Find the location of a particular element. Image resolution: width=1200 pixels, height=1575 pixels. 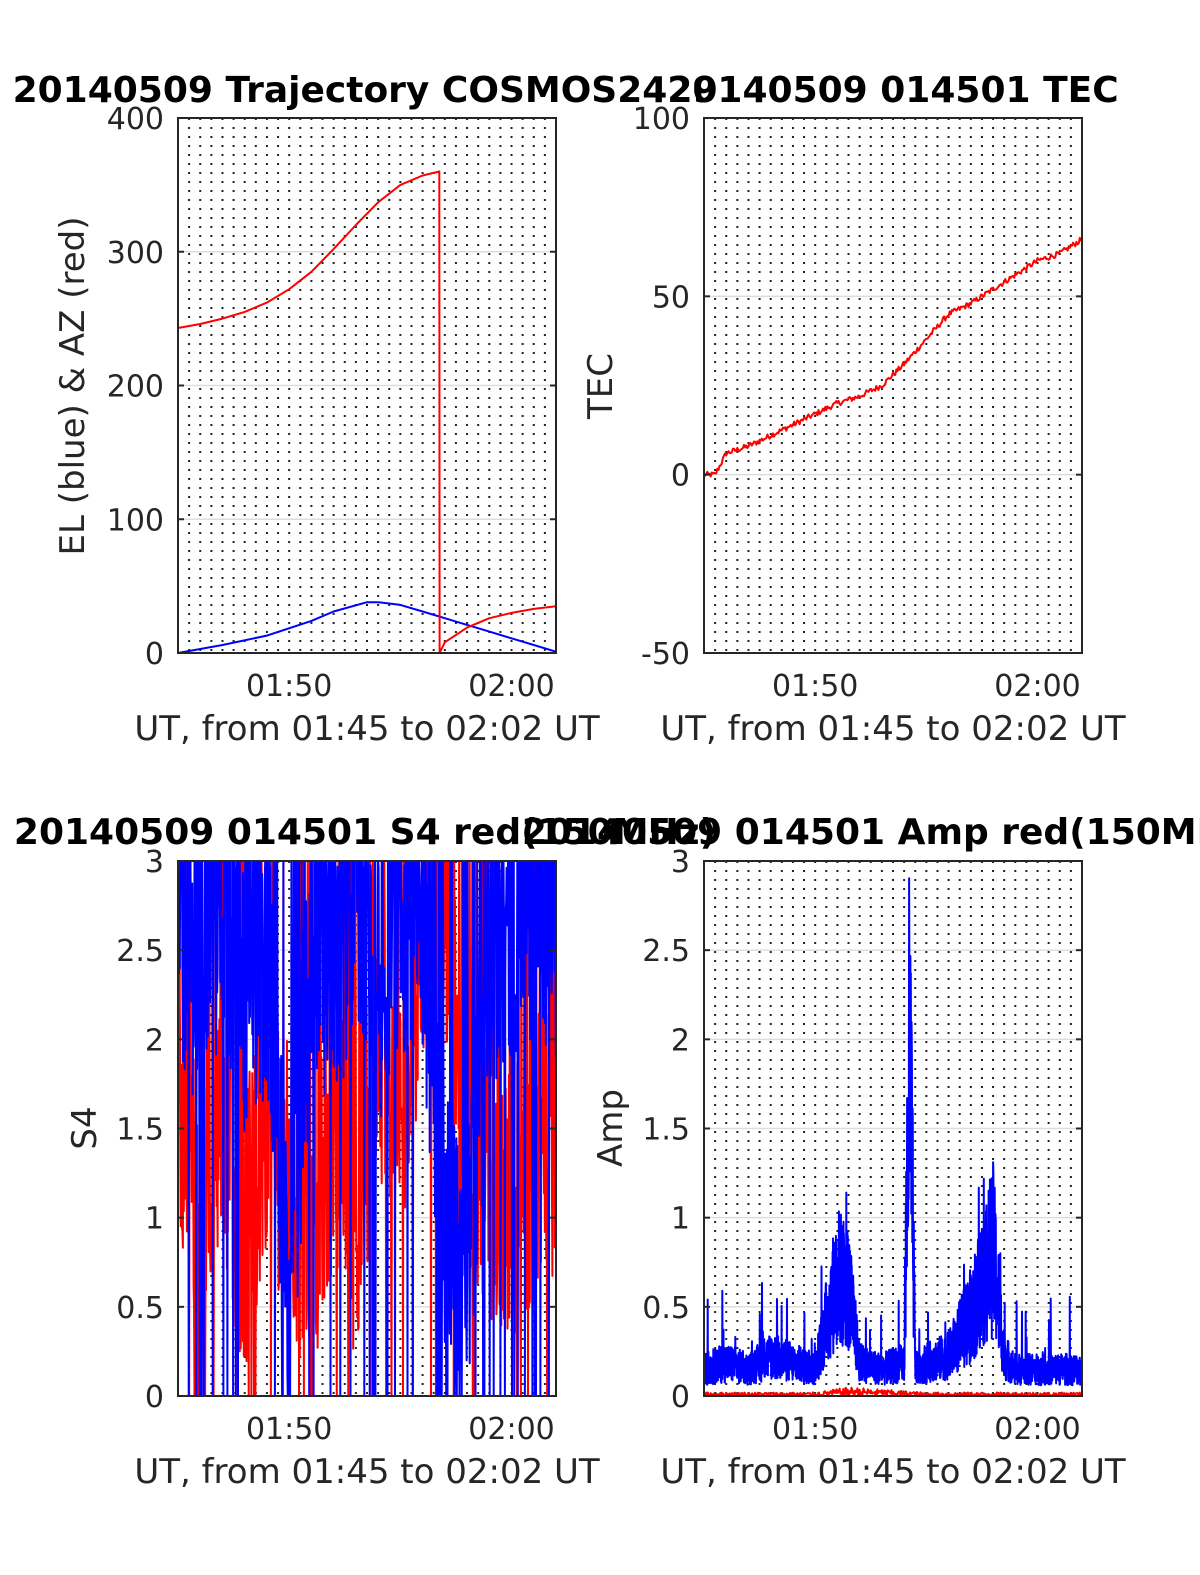

s4-title: 20140509 014501 S4 red(150MHz) is located at coordinates (365, 832).